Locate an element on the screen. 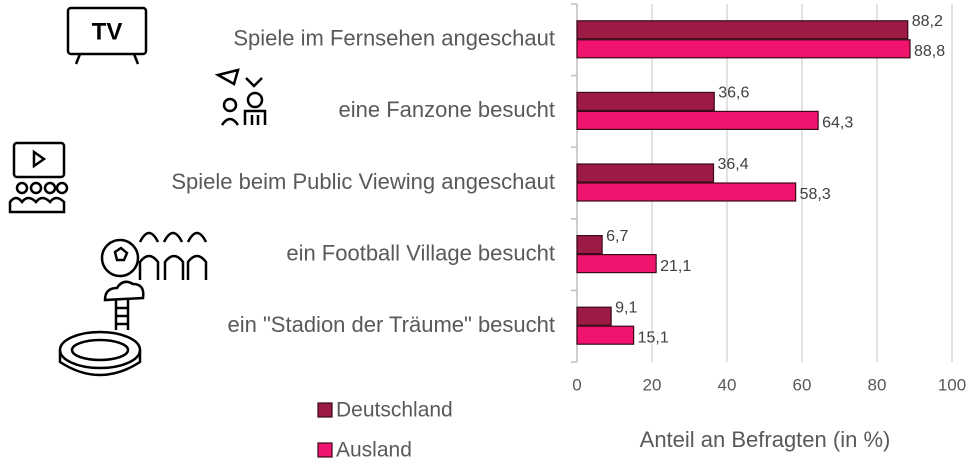 Image resolution: width=969 pixels, height=466 pixels. category-label: ein Football Village besucht is located at coordinates (420, 252).